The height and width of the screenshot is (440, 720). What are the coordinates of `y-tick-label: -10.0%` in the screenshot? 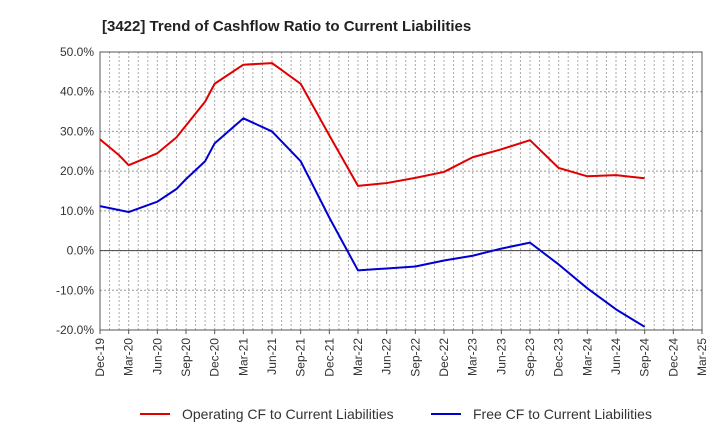 It's located at (75, 290).